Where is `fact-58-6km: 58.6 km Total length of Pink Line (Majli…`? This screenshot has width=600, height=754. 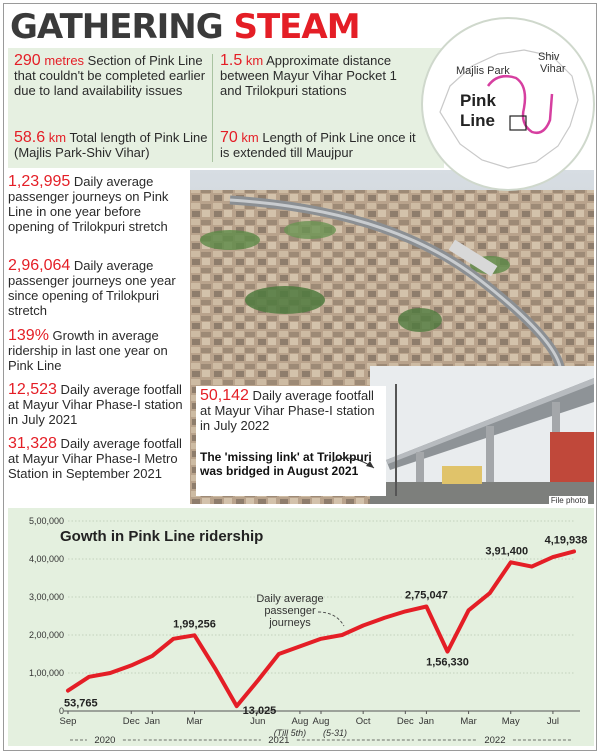
fact-58-6km: 58.6 km Total length of Pink Line (Majli… is located at coordinates (111, 145).